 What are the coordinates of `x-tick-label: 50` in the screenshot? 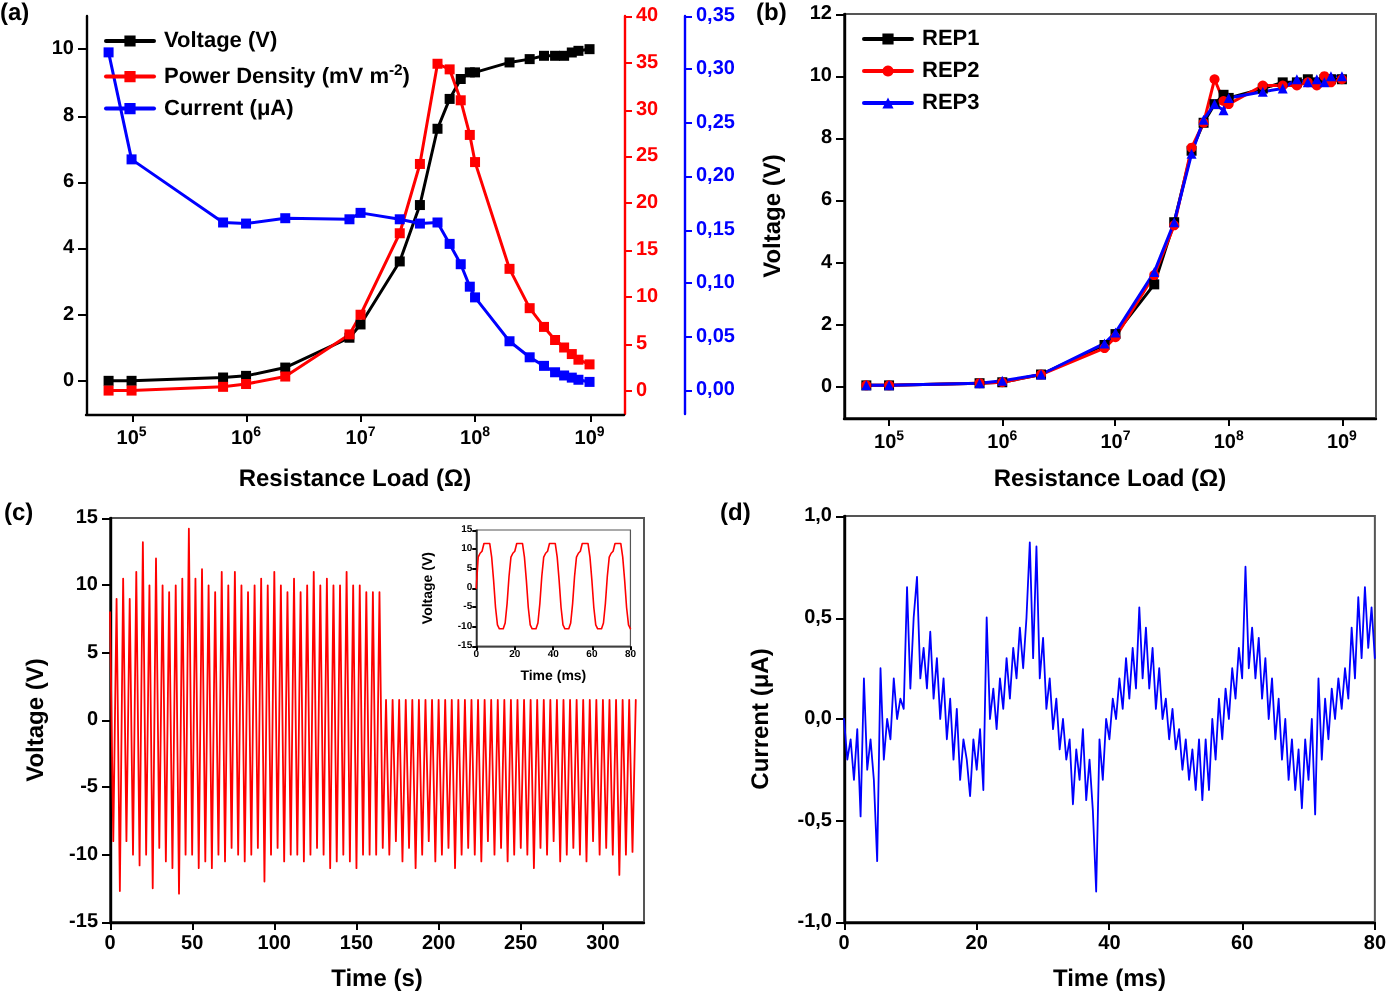 It's located at (193, 944).